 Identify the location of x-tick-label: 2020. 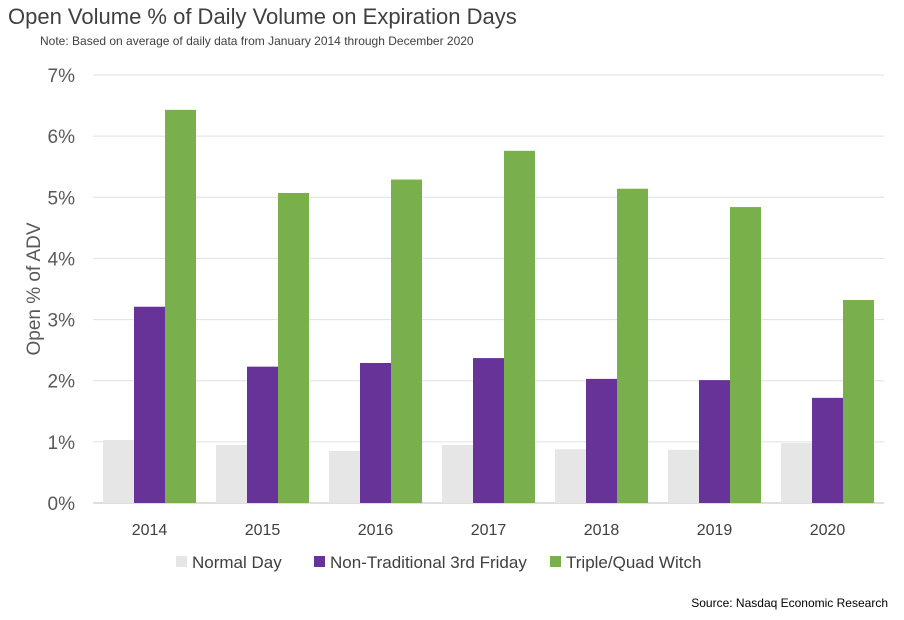
(828, 530).